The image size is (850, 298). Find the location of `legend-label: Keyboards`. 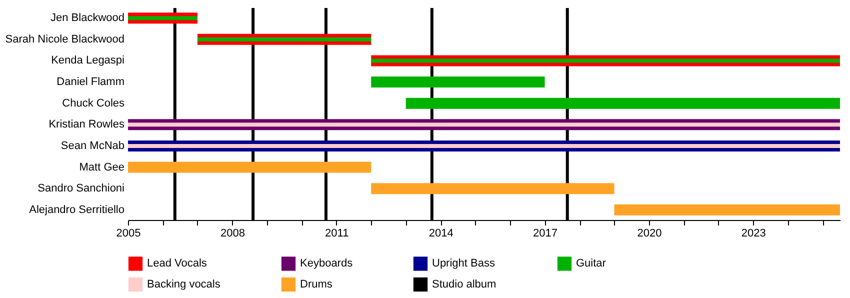

legend-label: Keyboards is located at coordinates (327, 264).